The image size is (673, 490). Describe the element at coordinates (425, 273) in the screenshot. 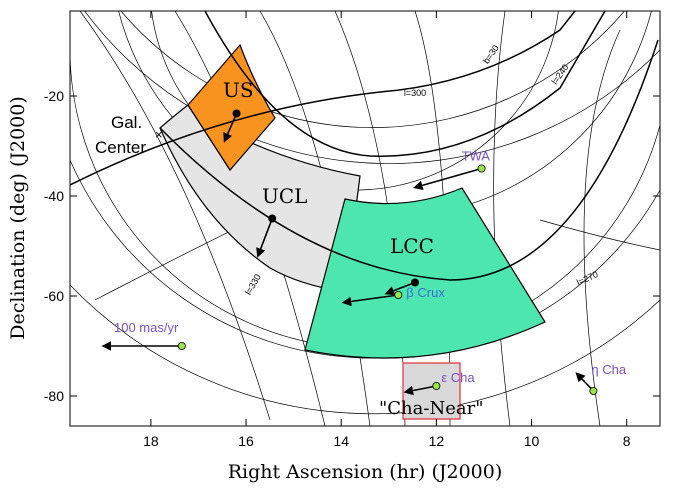

I see `region-lcc` at that location.